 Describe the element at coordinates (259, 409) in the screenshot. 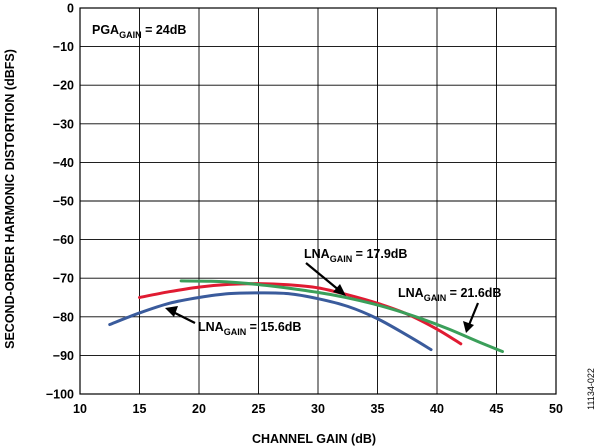

I see `x-tick-label: 25` at that location.